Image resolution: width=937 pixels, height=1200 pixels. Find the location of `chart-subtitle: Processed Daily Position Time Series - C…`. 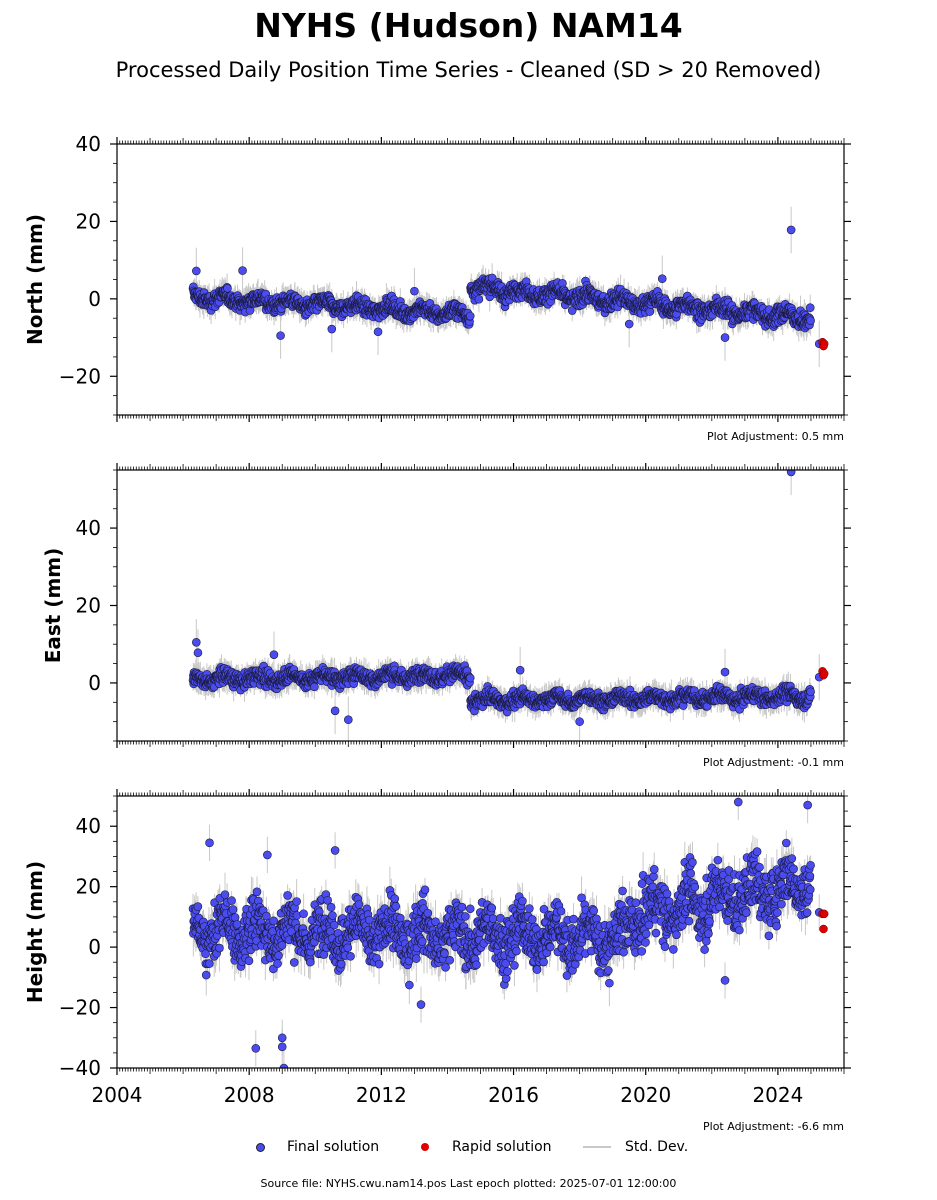

chart-subtitle: Processed Daily Position Time Series - C… is located at coordinates (468, 70).